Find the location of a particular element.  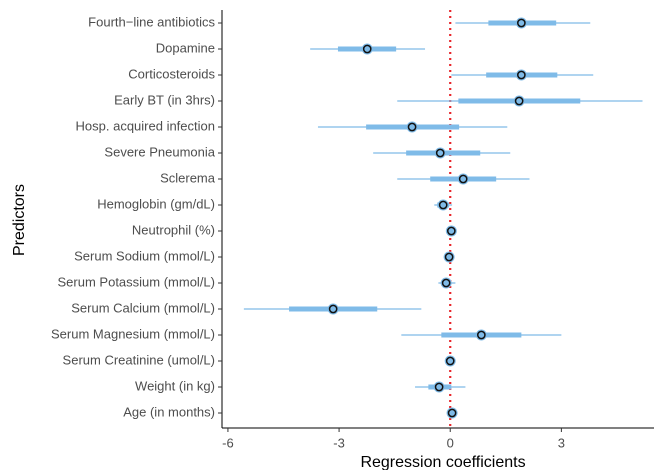

y-tick-label: Hosp. acquired infection is located at coordinates (145, 125).